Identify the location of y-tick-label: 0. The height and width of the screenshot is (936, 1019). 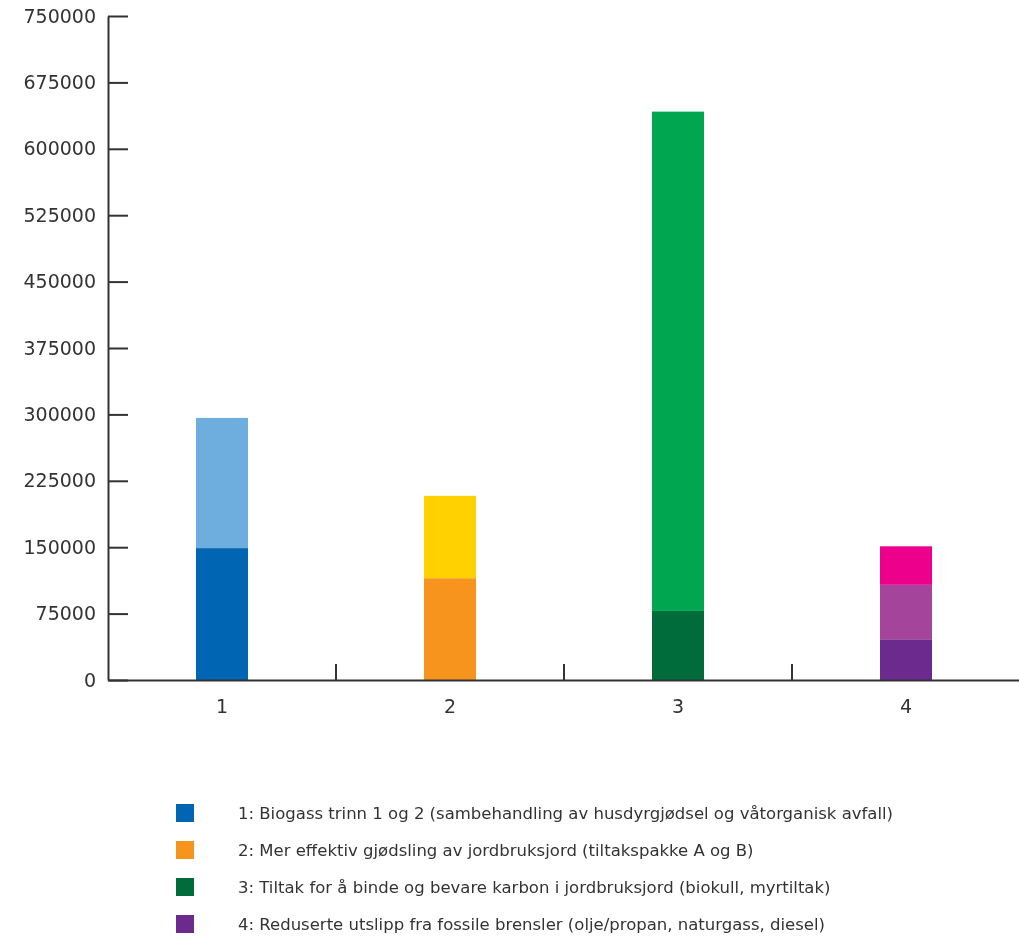
(89, 679).